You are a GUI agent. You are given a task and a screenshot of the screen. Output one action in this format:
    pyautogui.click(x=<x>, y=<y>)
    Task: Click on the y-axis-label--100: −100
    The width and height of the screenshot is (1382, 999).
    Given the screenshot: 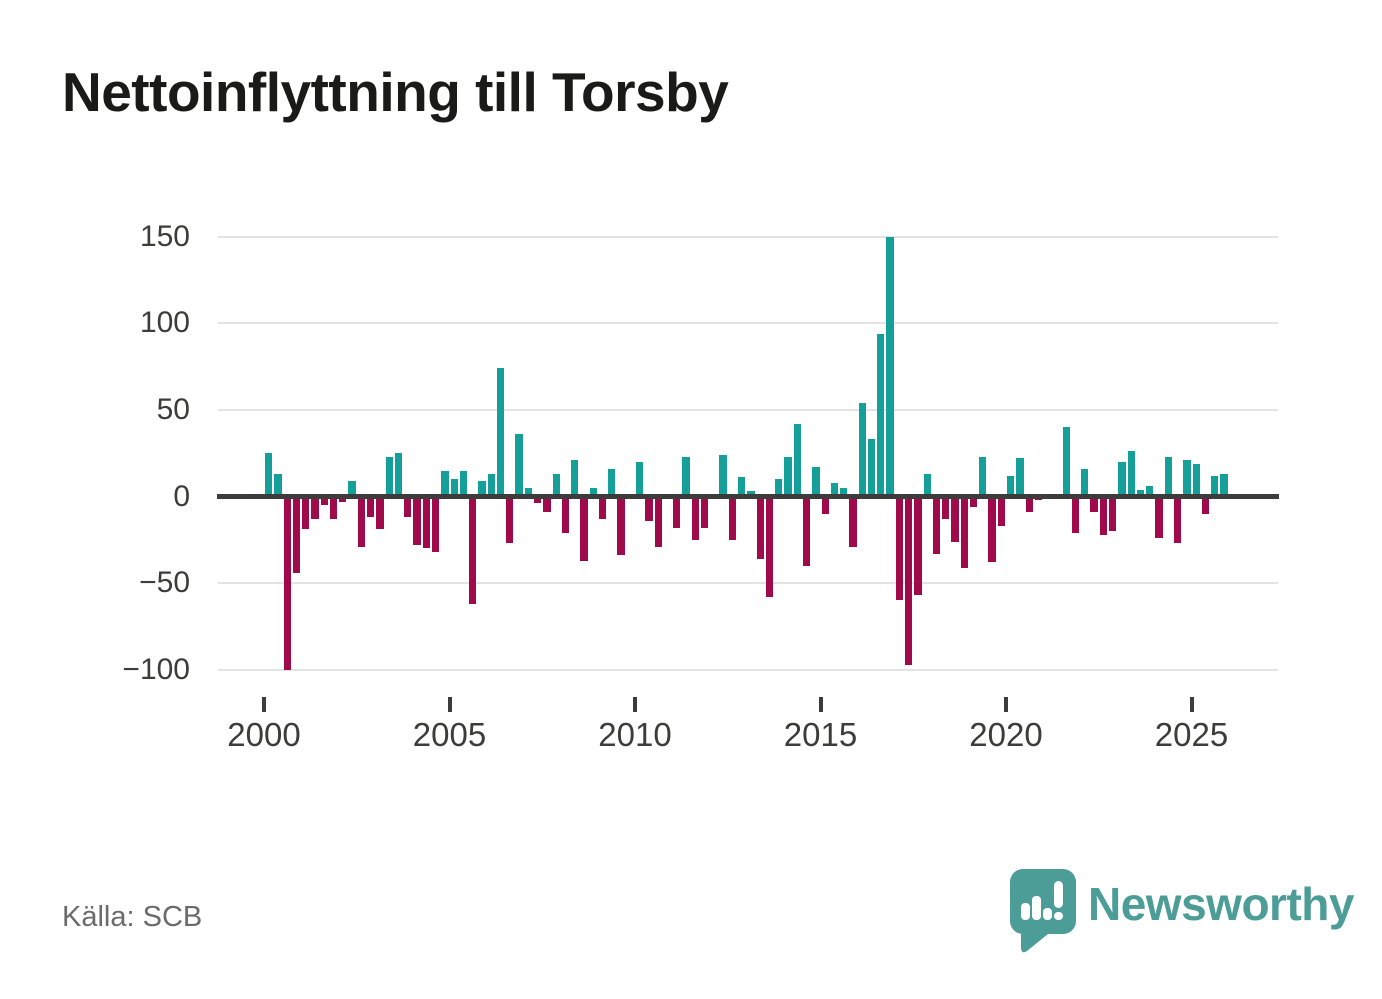 What is the action you would take?
    pyautogui.click(x=156, y=669)
    